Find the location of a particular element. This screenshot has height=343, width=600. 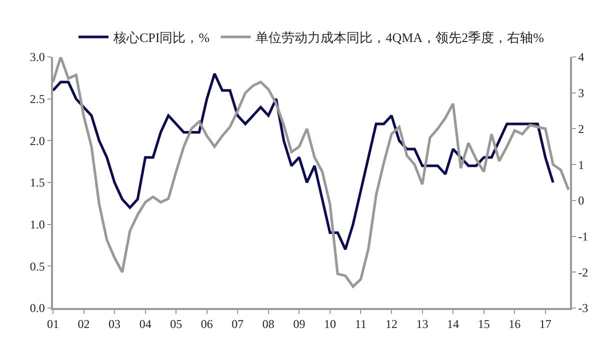

y2-tick-label: 1 is located at coordinates (581, 165).